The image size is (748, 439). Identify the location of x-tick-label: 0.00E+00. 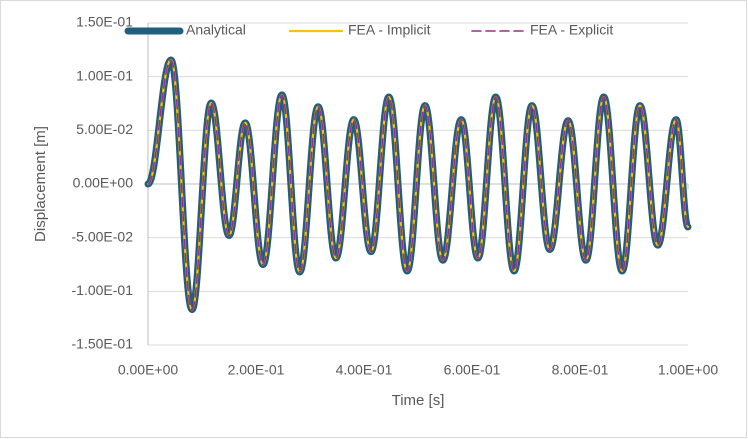
(148, 370).